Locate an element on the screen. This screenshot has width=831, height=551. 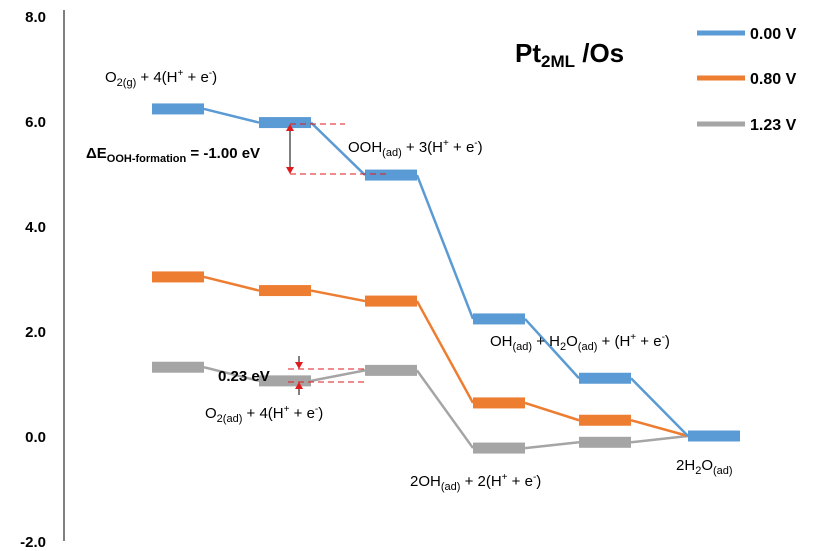
label-o2g: O2(g) + 4(H+ + e-) is located at coordinates (161, 78).